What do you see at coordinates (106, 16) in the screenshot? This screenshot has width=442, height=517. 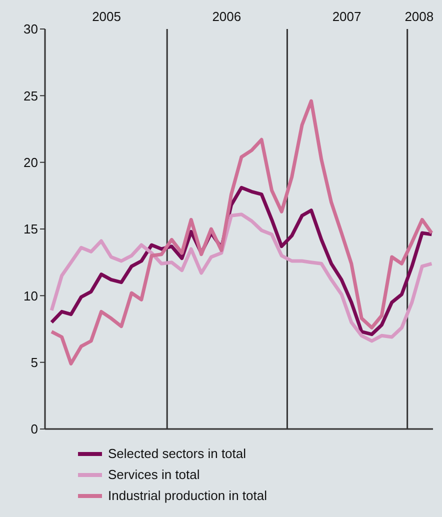 I see `x-tick-label: 2005` at bounding box center [106, 16].